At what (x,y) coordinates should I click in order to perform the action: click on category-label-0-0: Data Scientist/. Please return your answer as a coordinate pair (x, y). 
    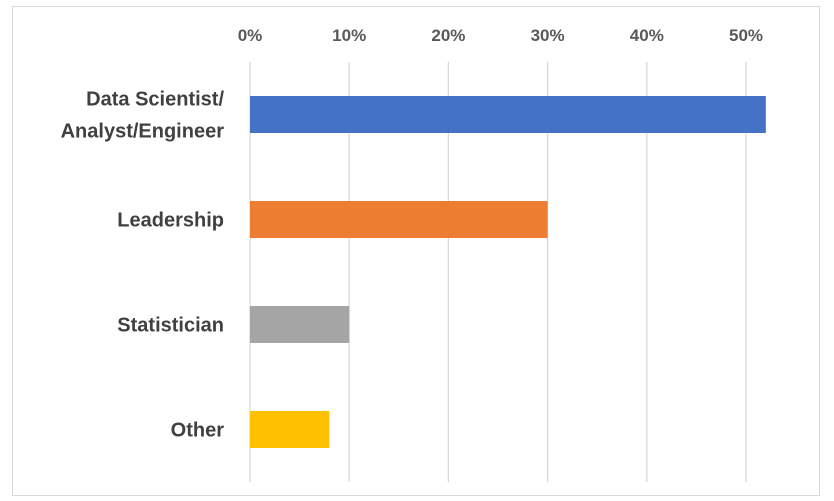
    Looking at the image, I should click on (155, 100).